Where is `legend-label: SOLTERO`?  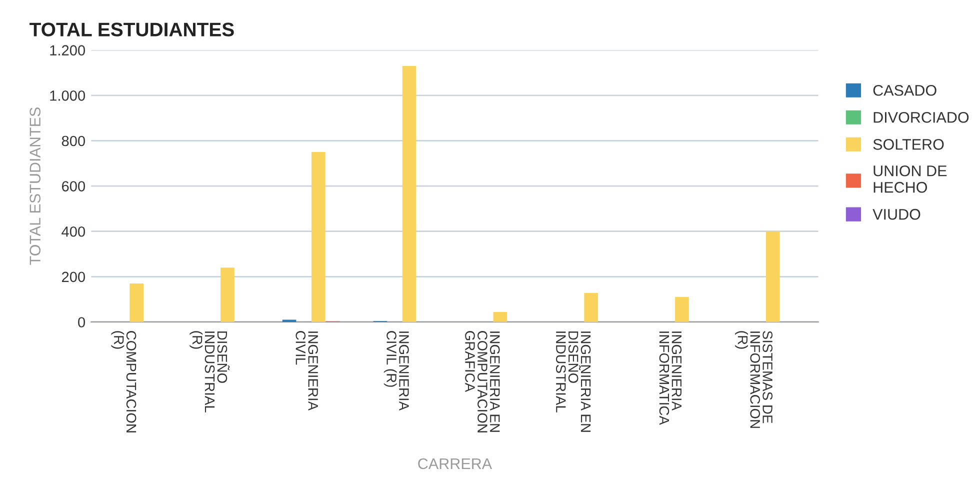
legend-label: SOLTERO is located at coordinates (908, 144).